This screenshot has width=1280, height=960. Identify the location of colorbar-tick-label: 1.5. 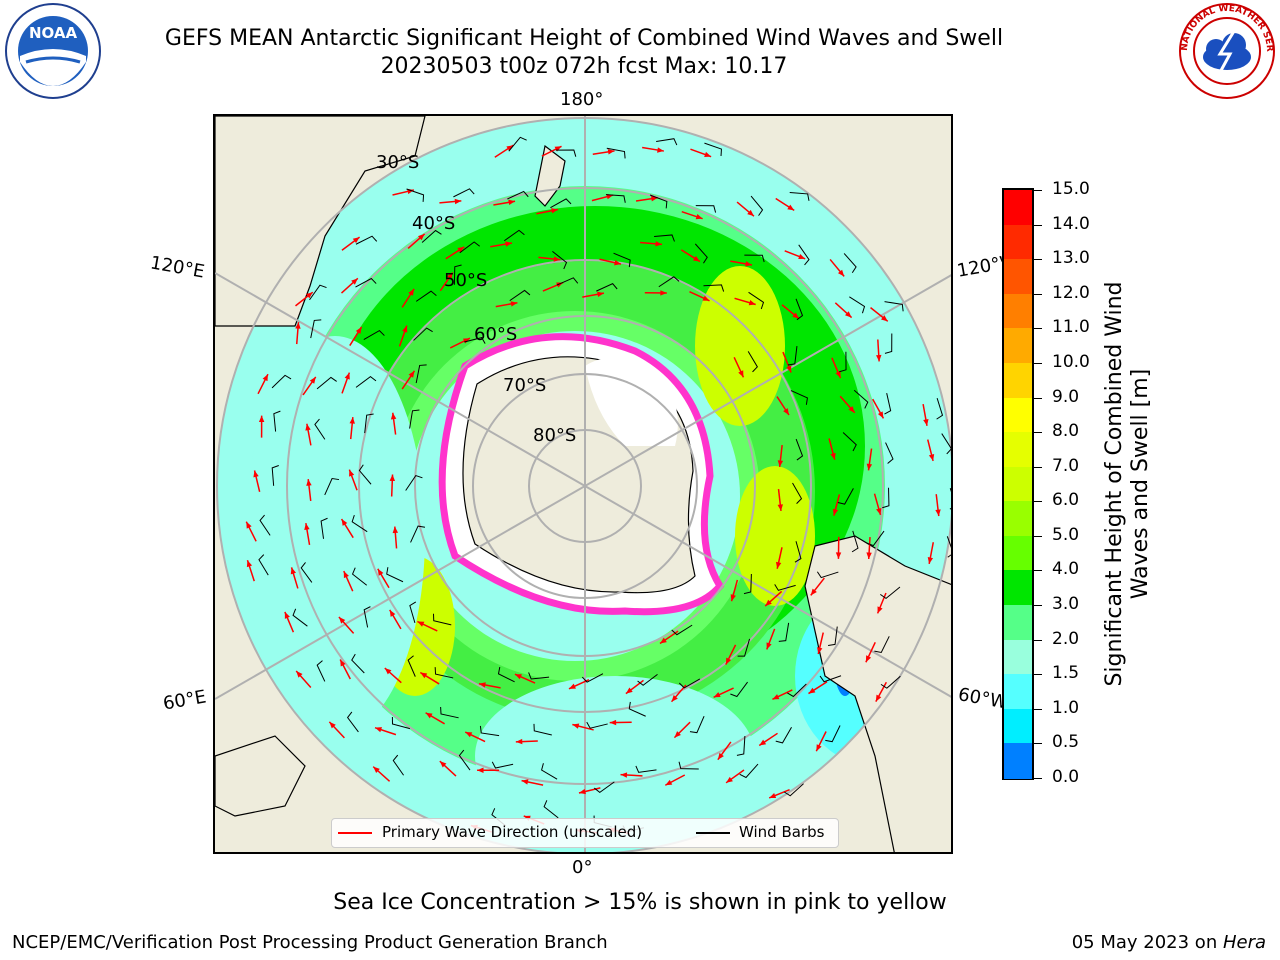
(1066, 673).